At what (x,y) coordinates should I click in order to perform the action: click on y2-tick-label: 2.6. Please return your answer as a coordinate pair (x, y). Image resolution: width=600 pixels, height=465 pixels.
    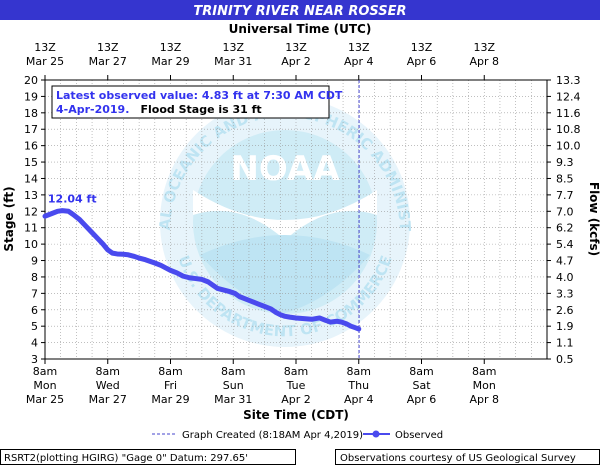
    Looking at the image, I should click on (565, 310).